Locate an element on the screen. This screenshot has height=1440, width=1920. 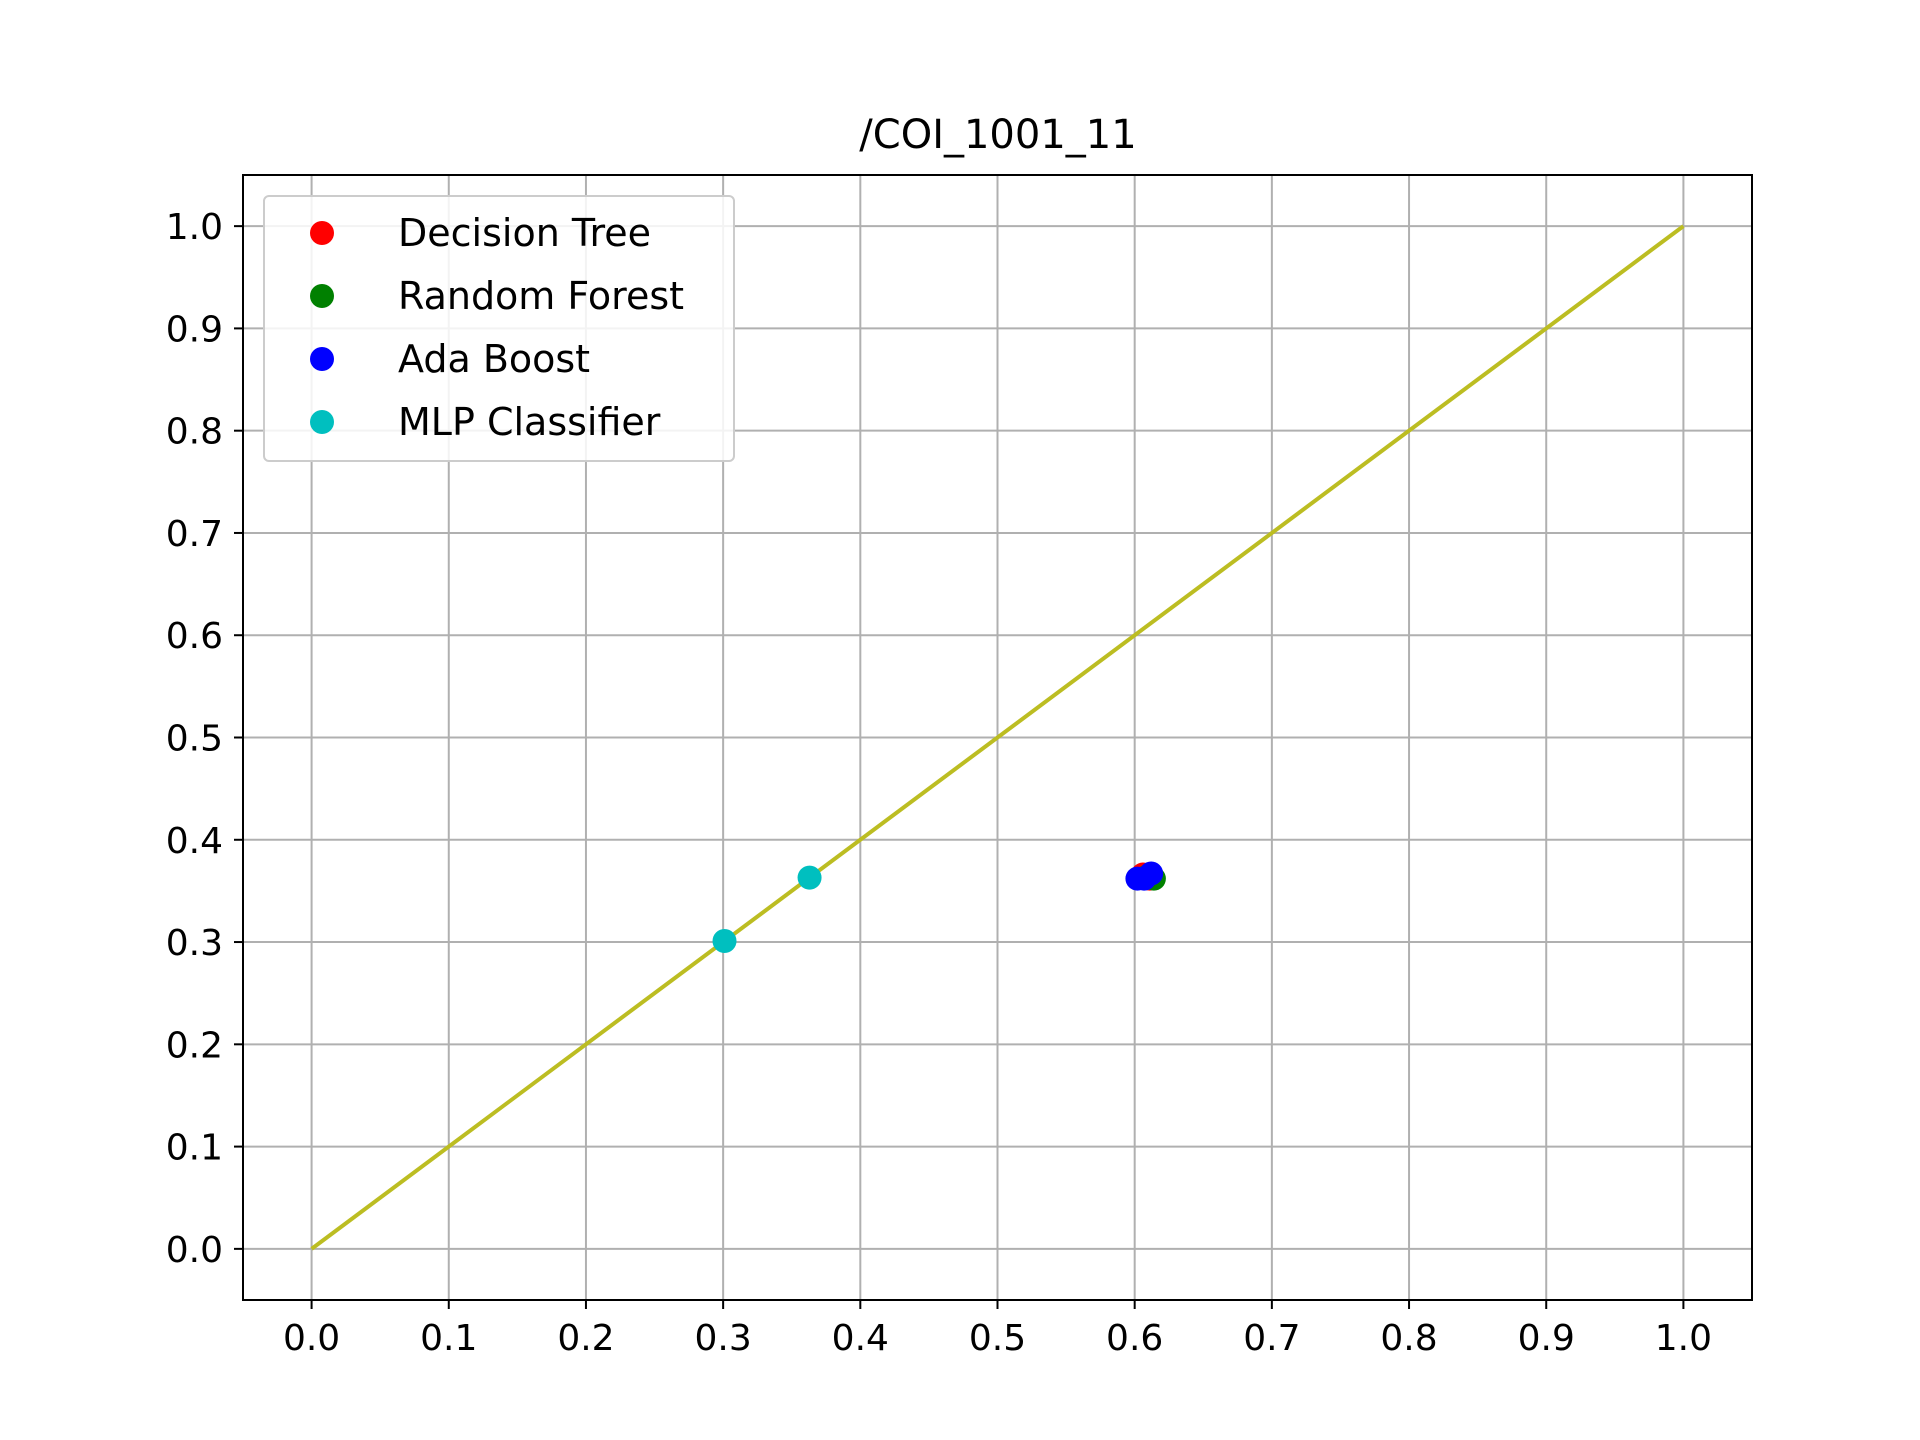
legend-box is located at coordinates (499, 328).